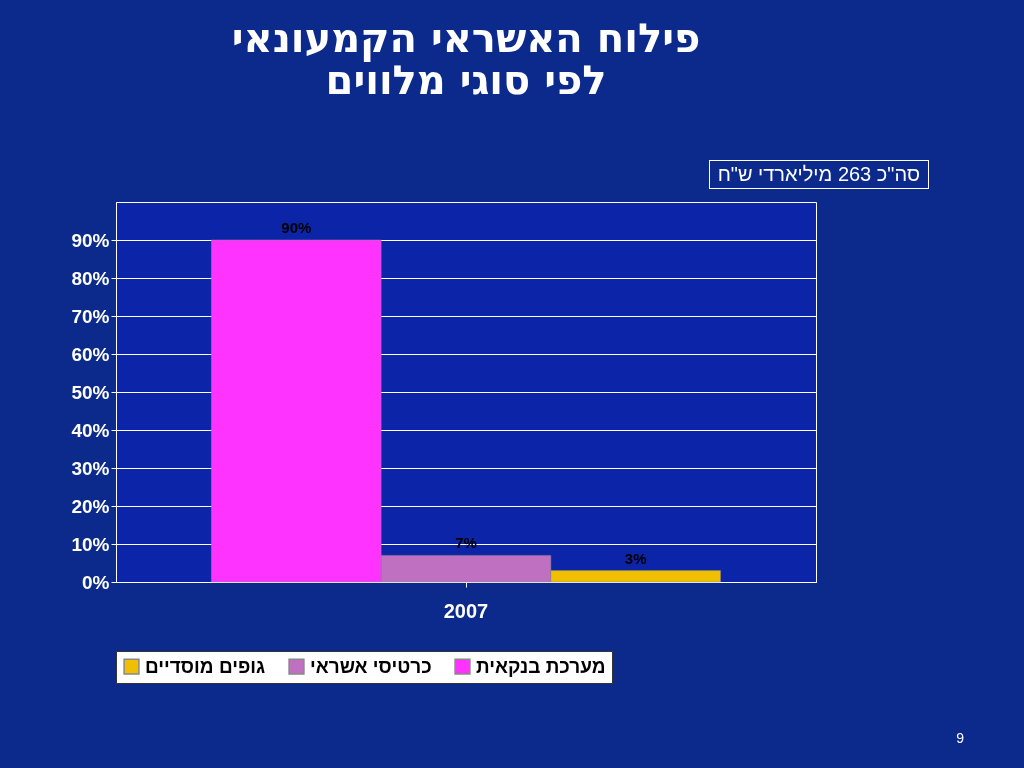 The height and width of the screenshot is (768, 1024). What do you see at coordinates (466, 610) in the screenshot?
I see `x-tick-label: 2007` at bounding box center [466, 610].